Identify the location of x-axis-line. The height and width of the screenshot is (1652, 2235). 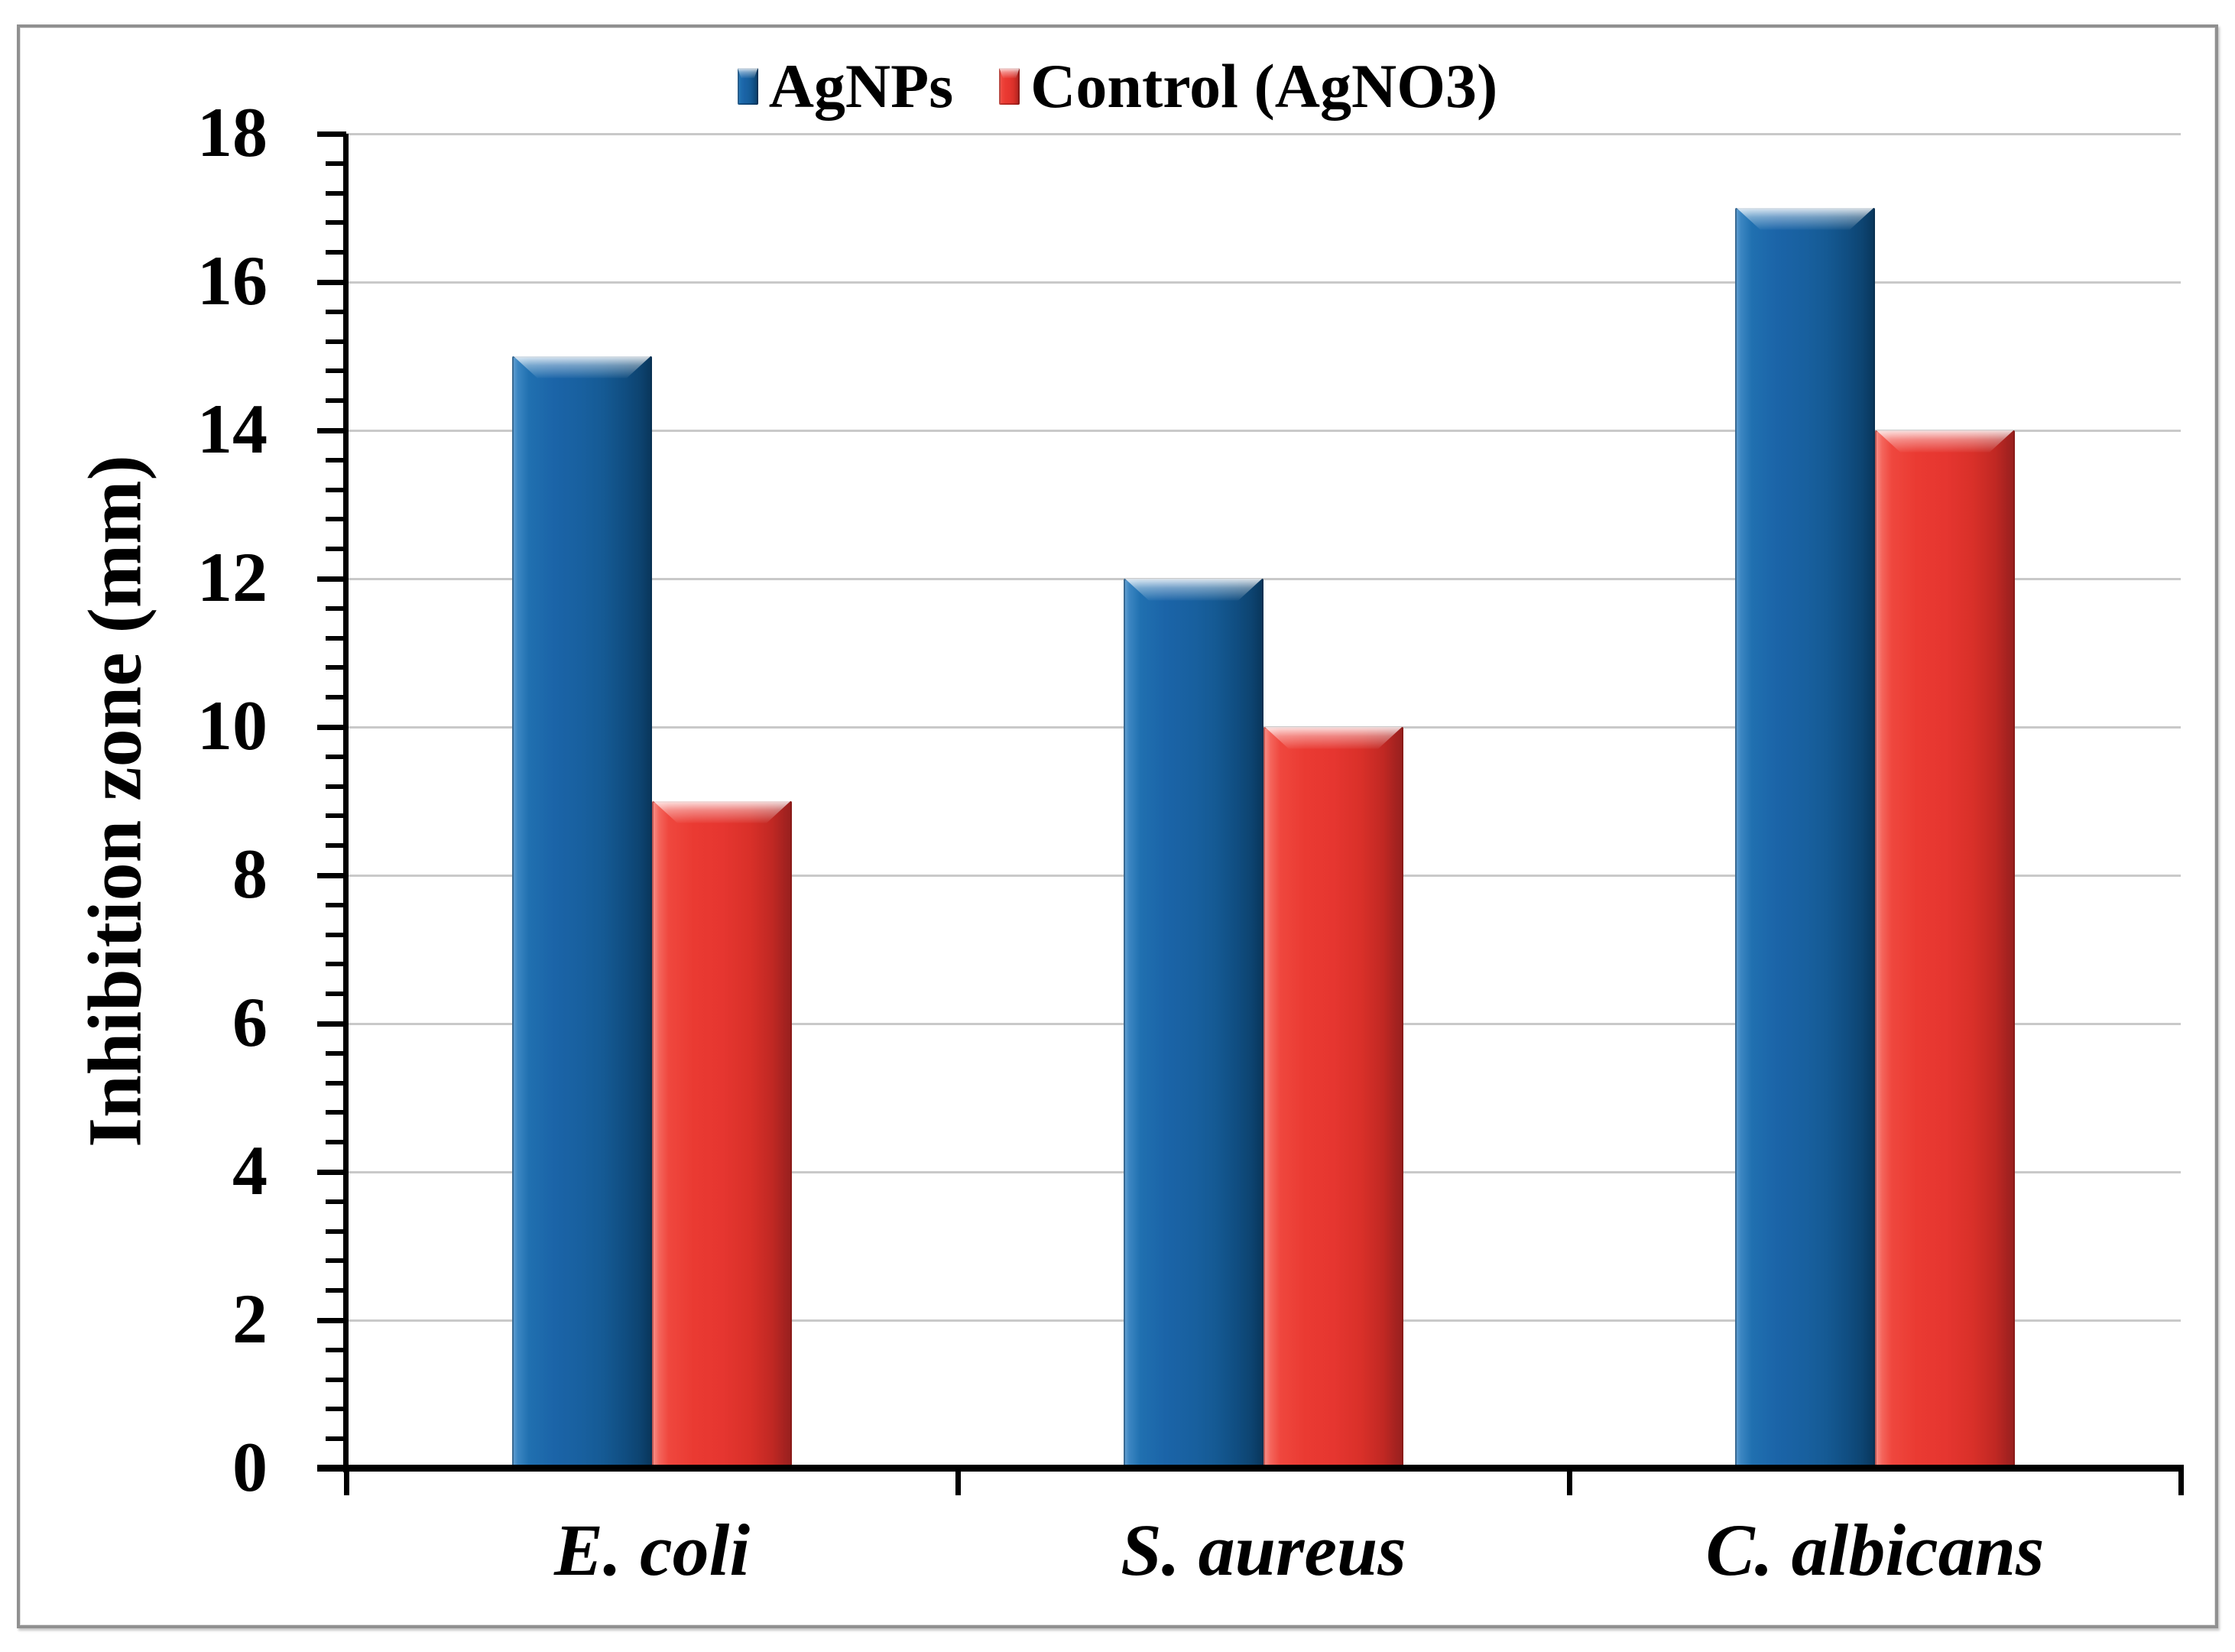
(1249, 1468).